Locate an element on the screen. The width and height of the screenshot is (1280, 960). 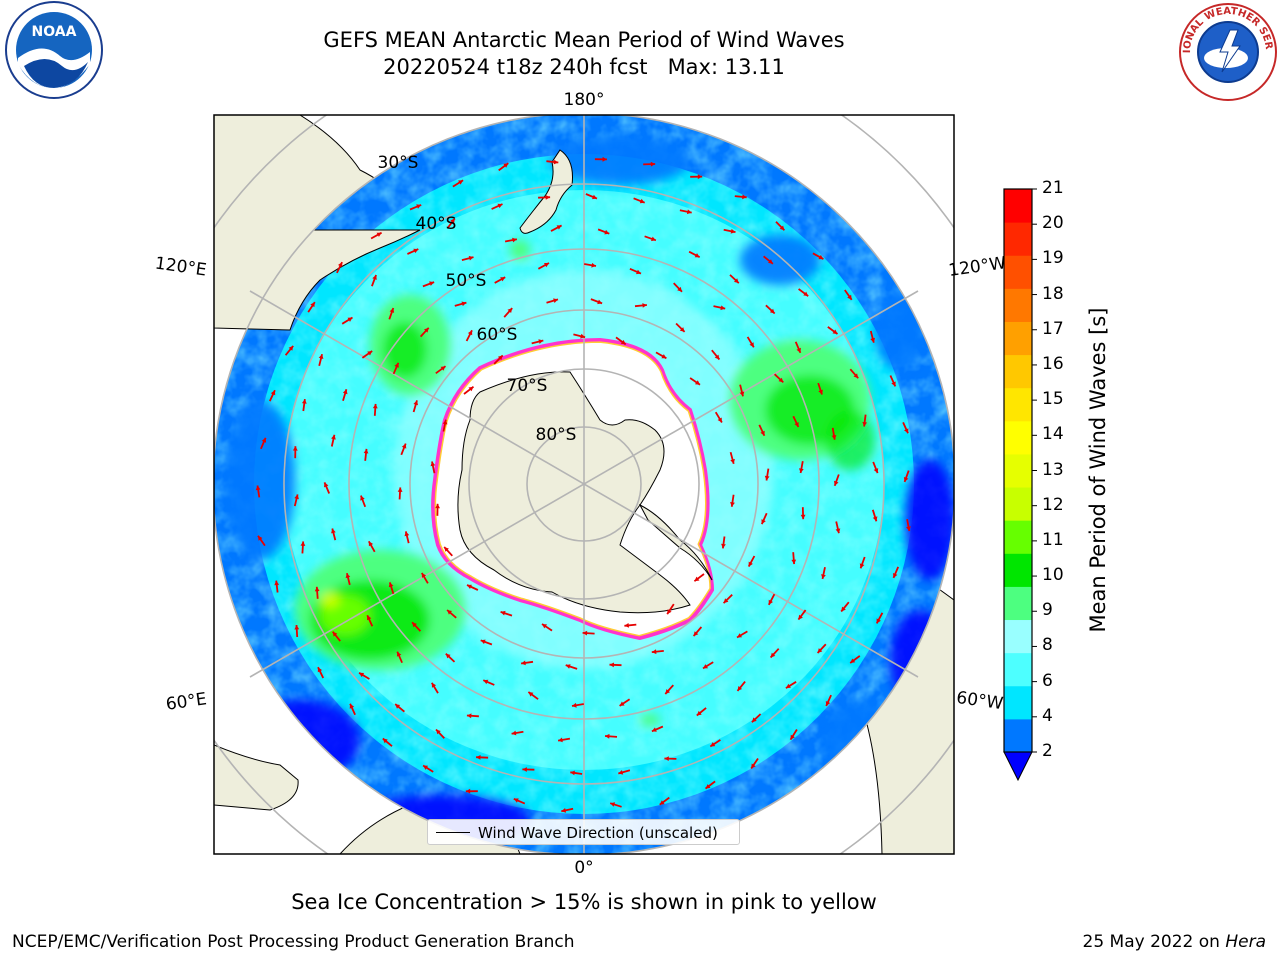
noaa-logo: NOAA is located at coordinates (54, 54).